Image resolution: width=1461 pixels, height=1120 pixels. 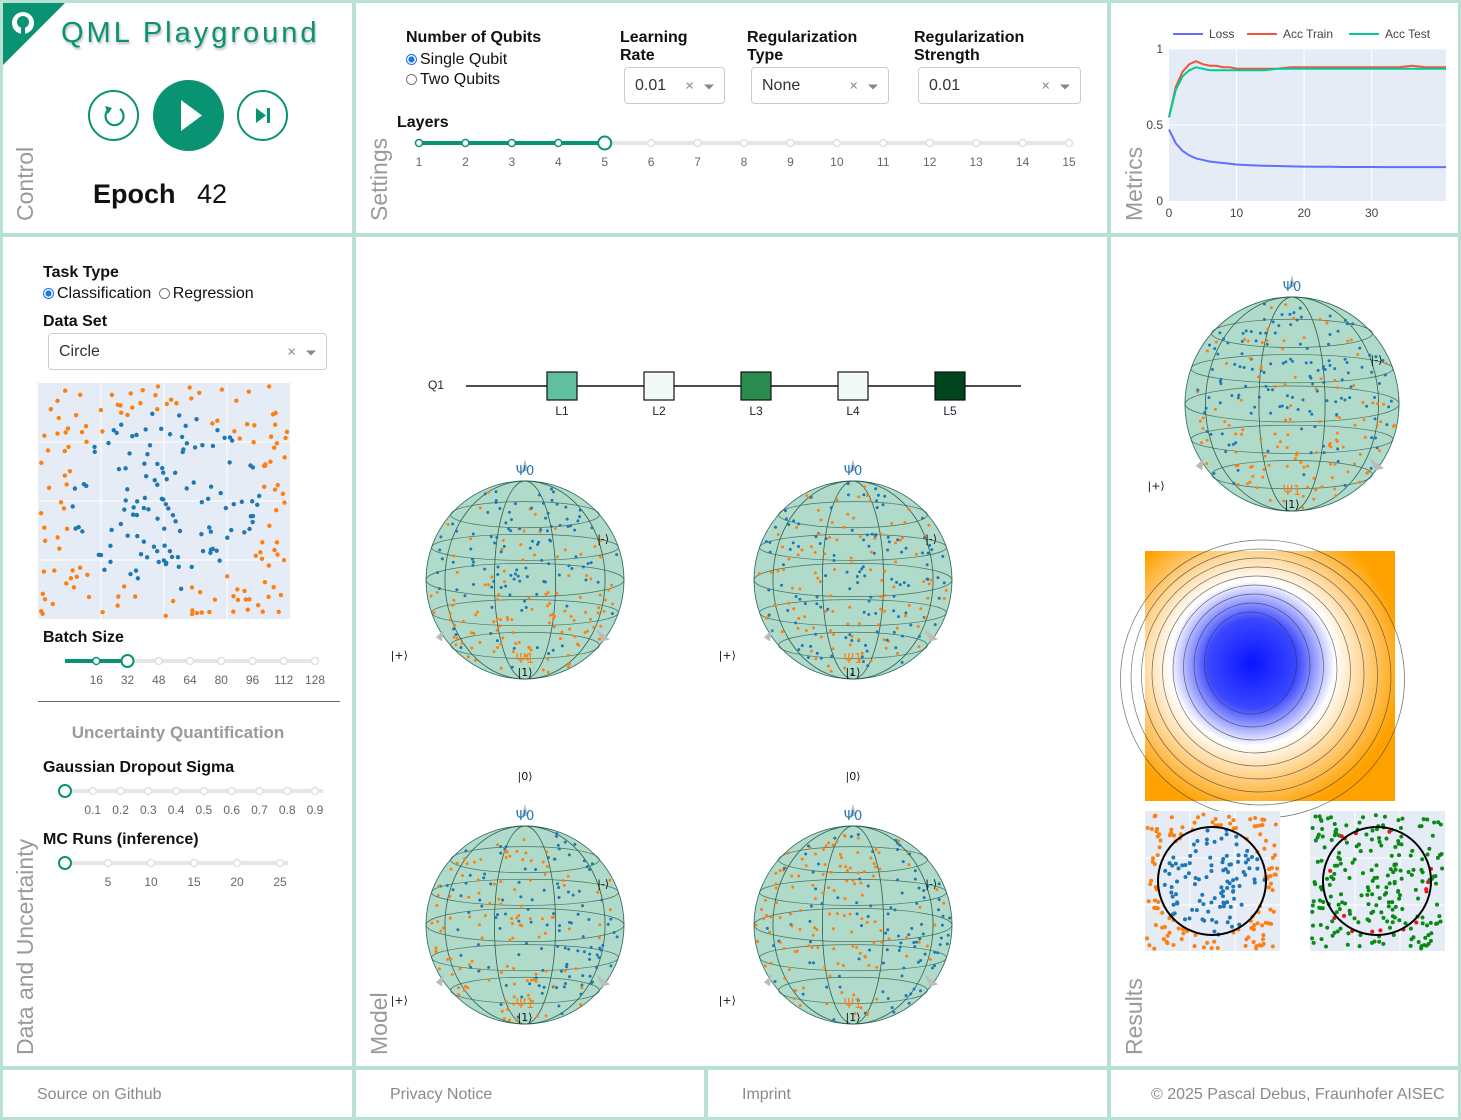 What do you see at coordinates (262, 115) in the screenshot?
I see `step-button` at bounding box center [262, 115].